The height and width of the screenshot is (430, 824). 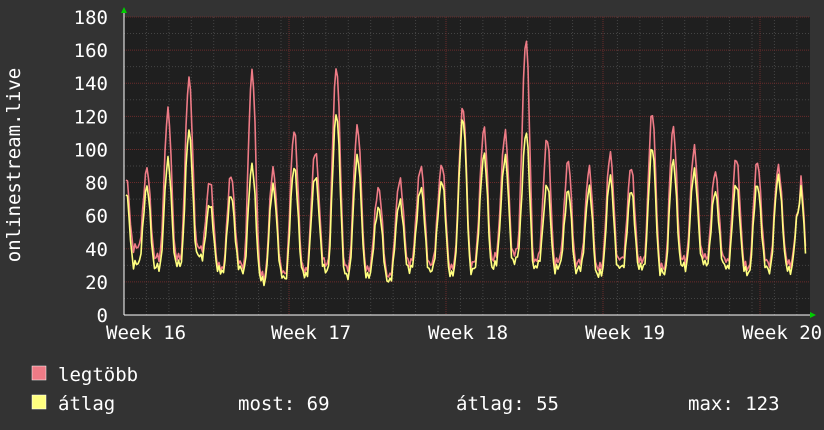 I want to click on y-tick-label: 140, so click(x=91, y=84).